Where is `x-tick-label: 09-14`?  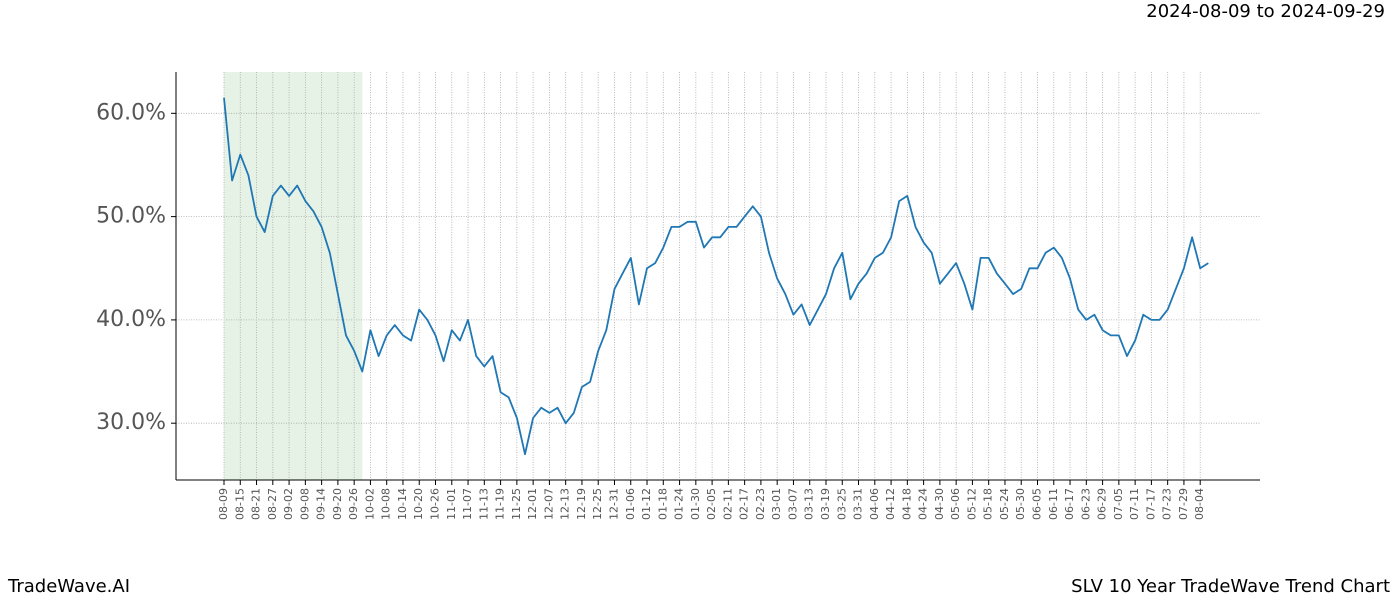 x-tick-label: 09-14 is located at coordinates (321, 504).